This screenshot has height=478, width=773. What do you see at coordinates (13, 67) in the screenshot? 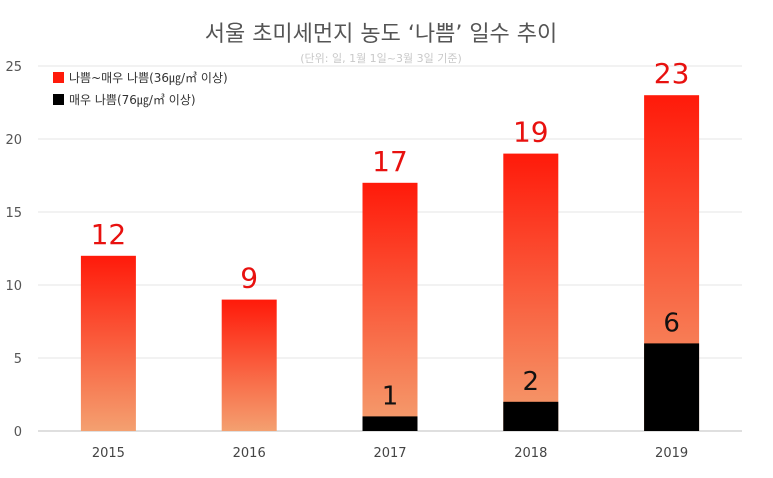
I see `y-tick-label: 25` at bounding box center [13, 67].